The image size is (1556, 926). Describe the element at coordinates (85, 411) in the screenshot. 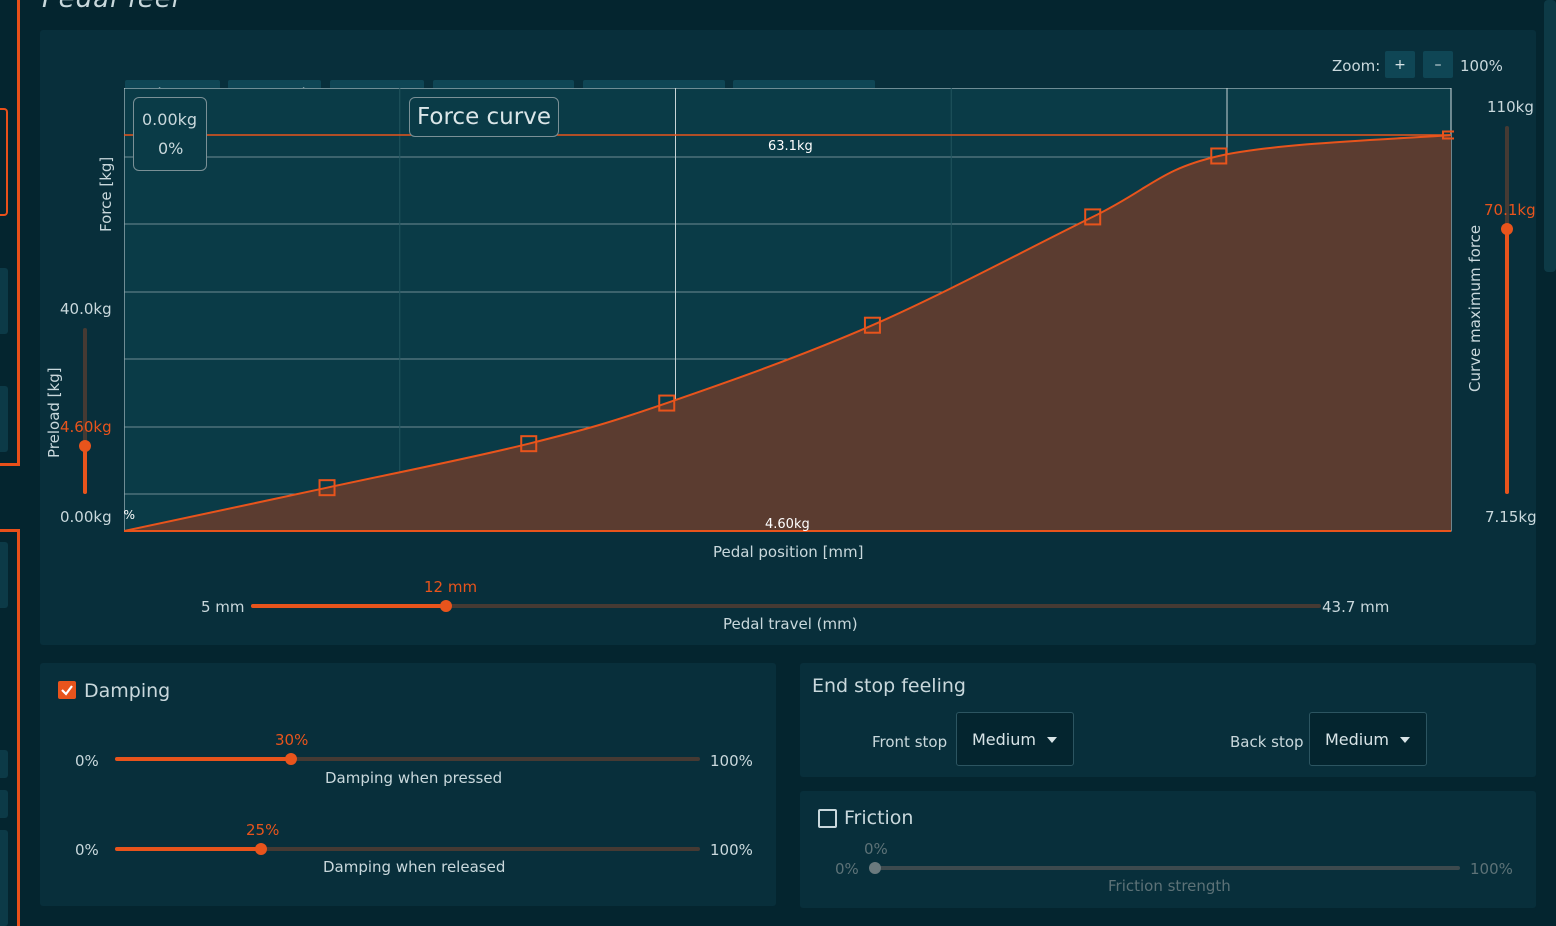

I see `preload-slider-track` at that location.